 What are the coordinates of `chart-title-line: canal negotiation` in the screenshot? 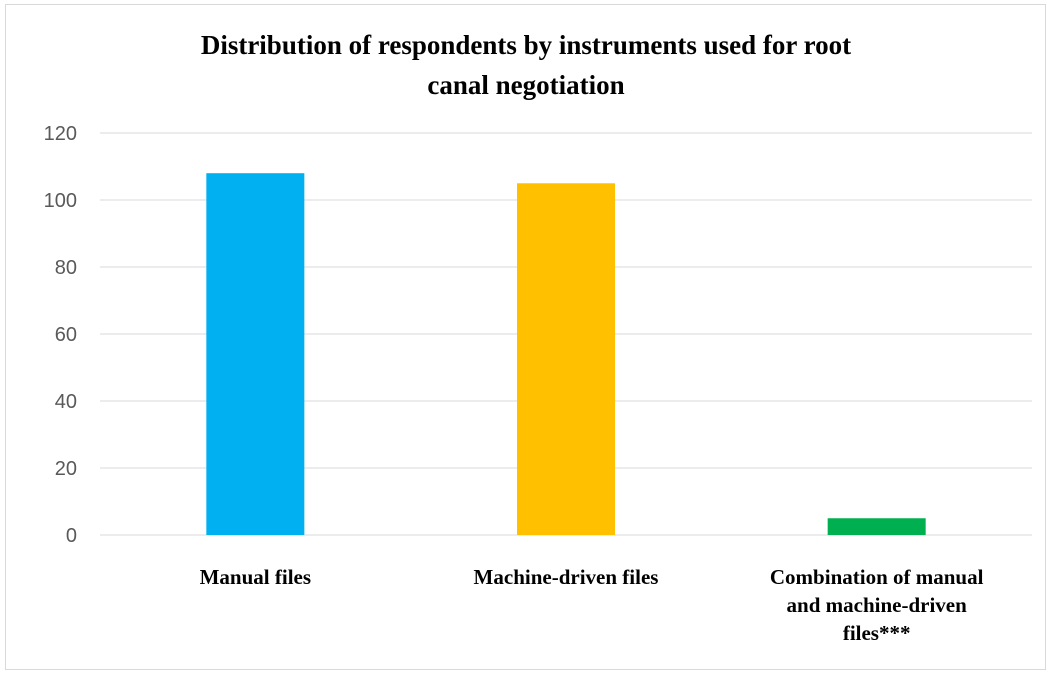 It's located at (525, 85).